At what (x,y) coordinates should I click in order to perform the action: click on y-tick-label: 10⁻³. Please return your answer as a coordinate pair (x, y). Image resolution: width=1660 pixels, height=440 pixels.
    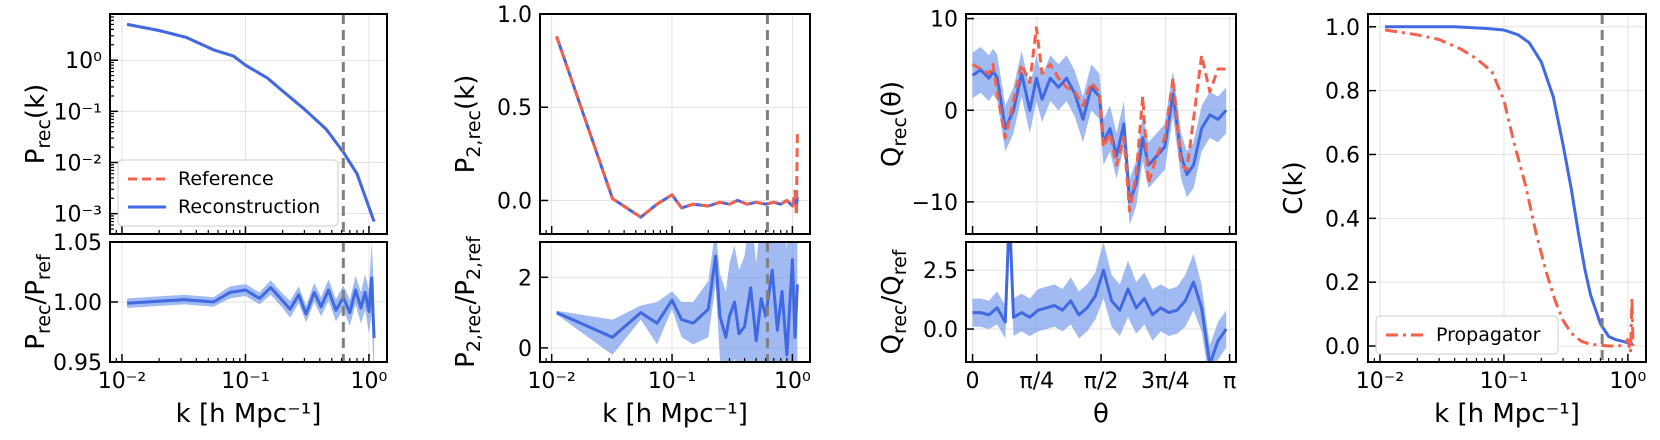
    Looking at the image, I should click on (78, 215).